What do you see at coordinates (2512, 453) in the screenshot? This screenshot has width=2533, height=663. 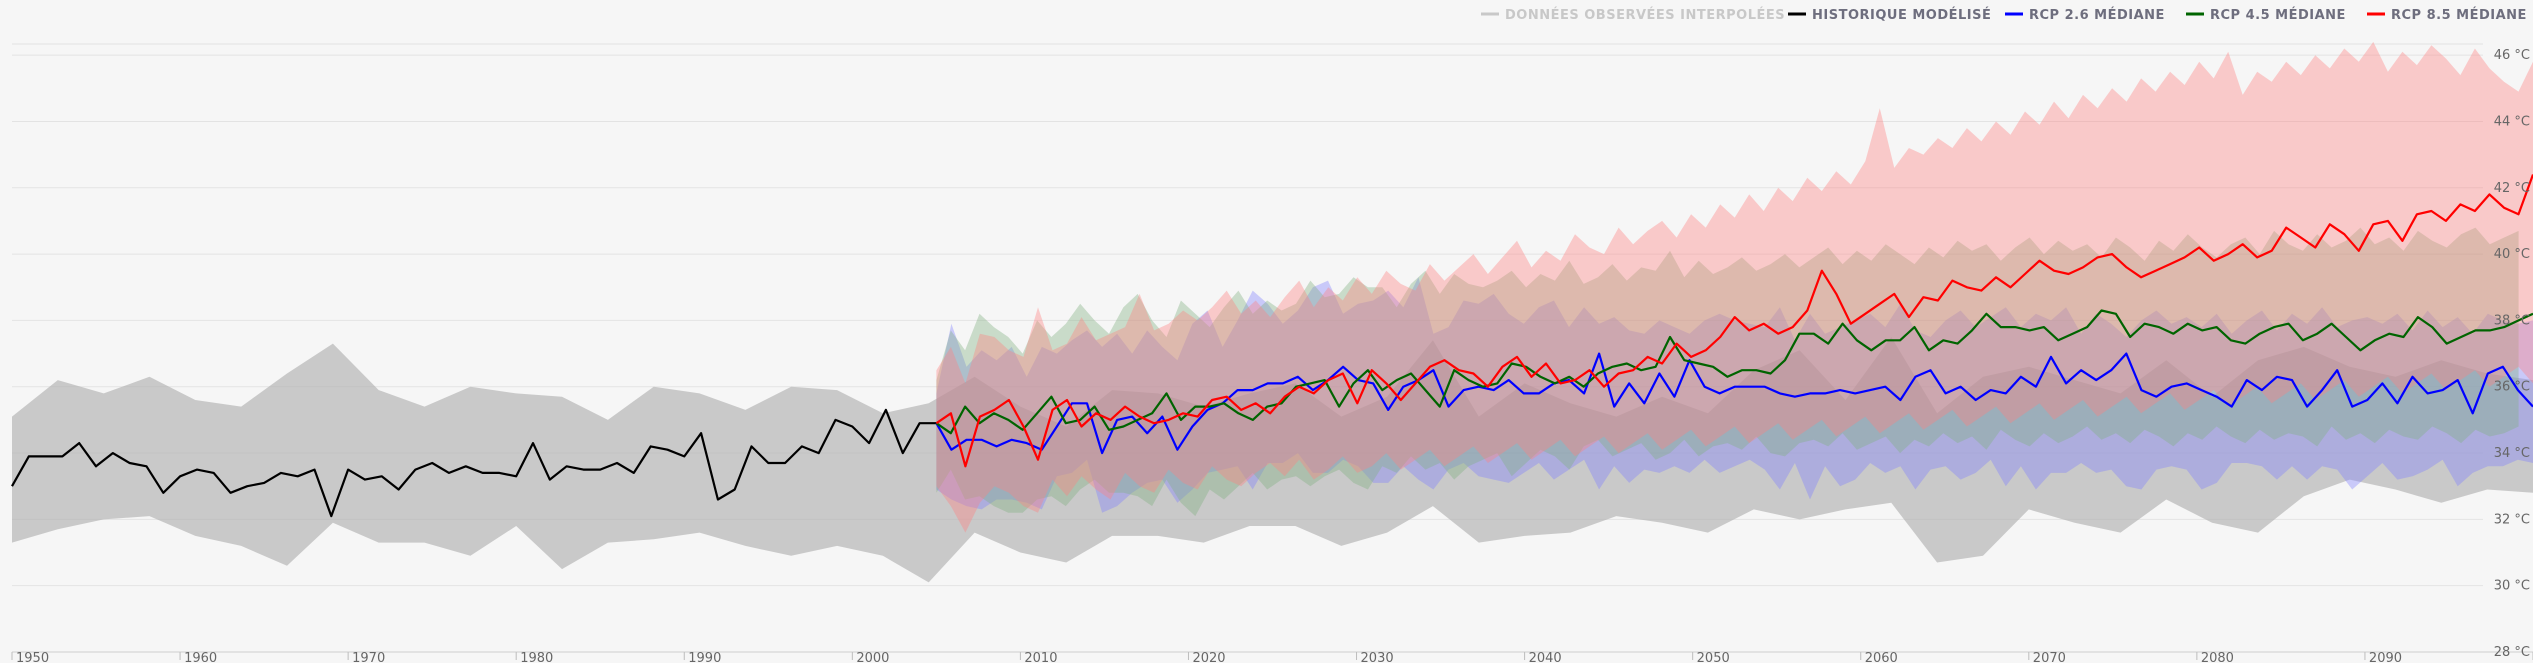 I see `y-tick-label: 34 °C` at bounding box center [2512, 453].